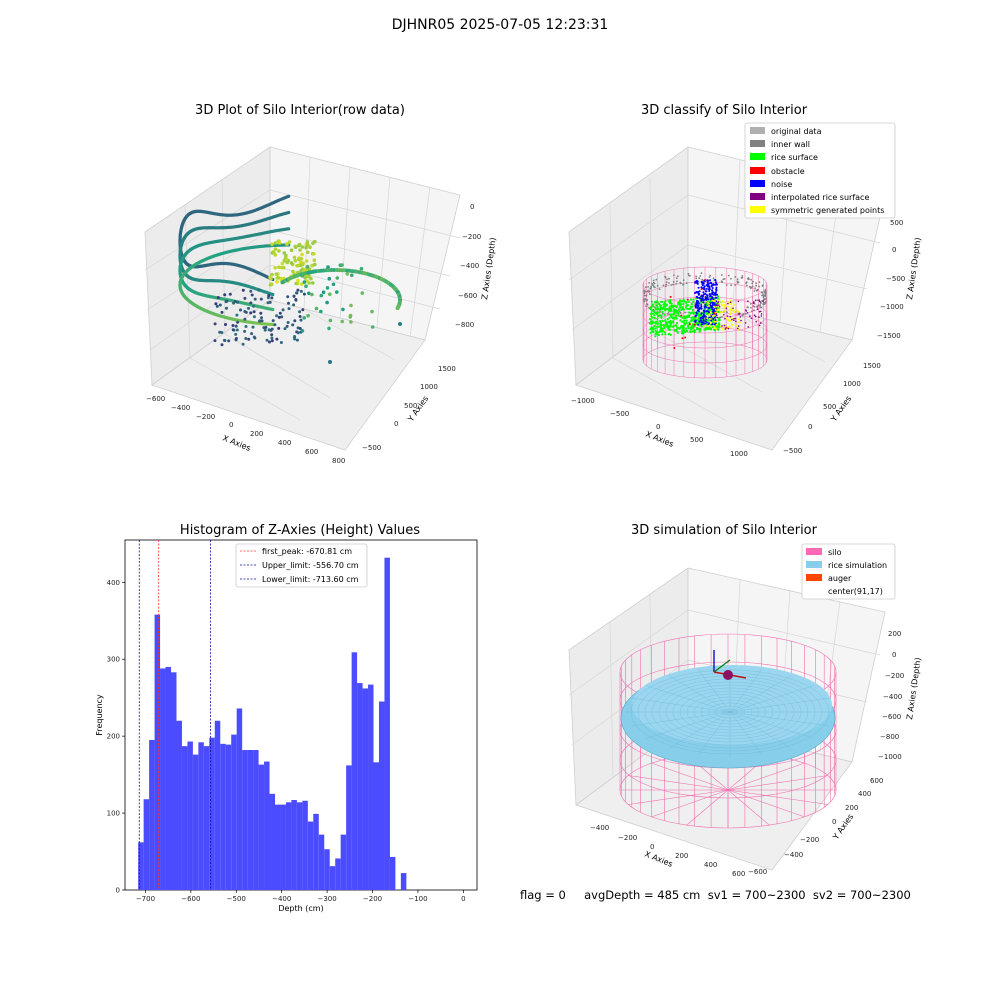 This screenshot has height=1000, width=1000. I want to click on hist-legend-box, so click(301, 565).